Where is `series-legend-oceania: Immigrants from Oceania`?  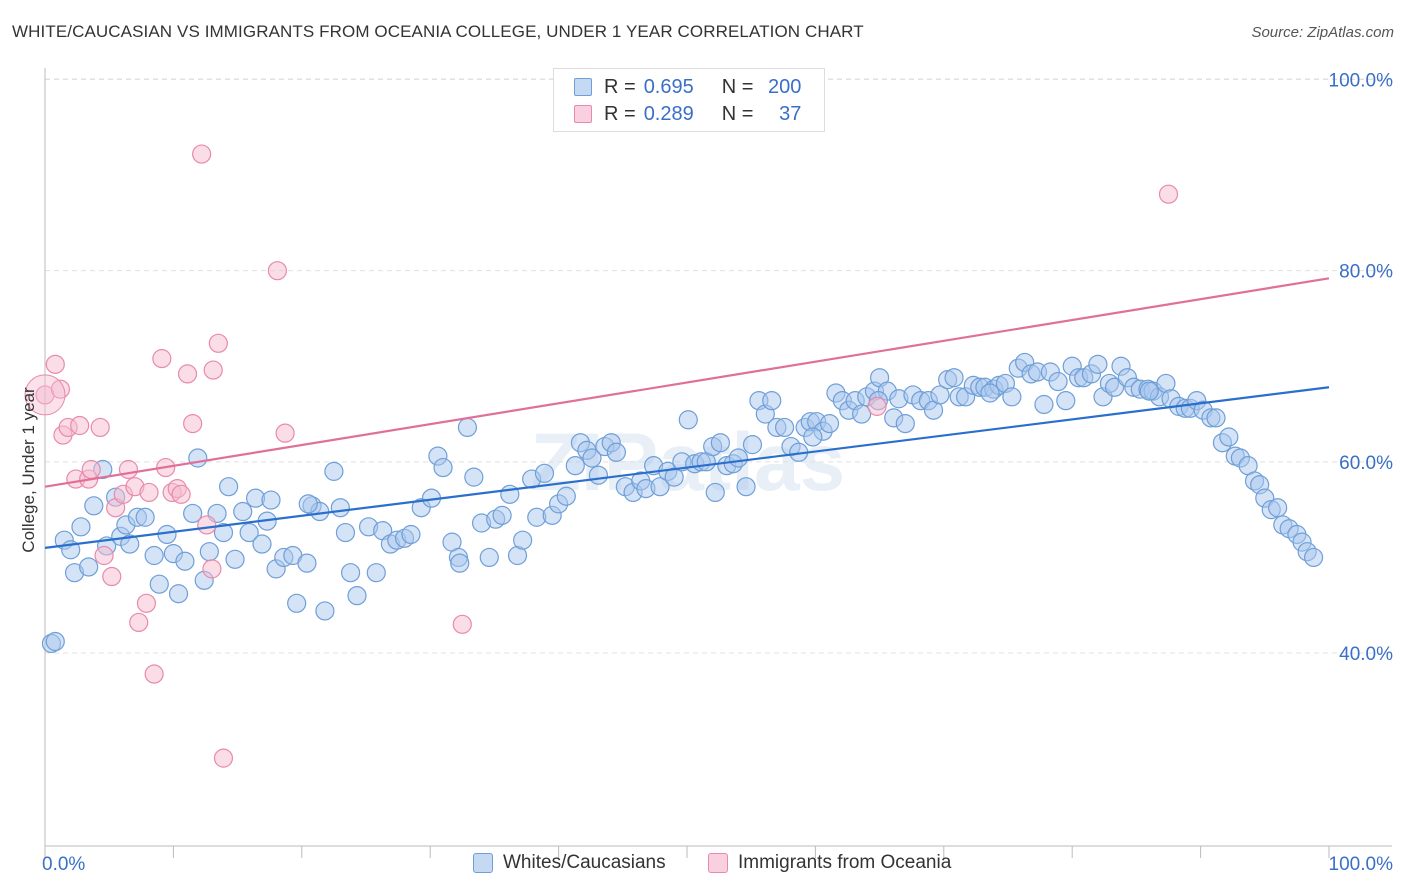
series-legend-oceania: Immigrants from Oceania is located at coordinates (829, 863).